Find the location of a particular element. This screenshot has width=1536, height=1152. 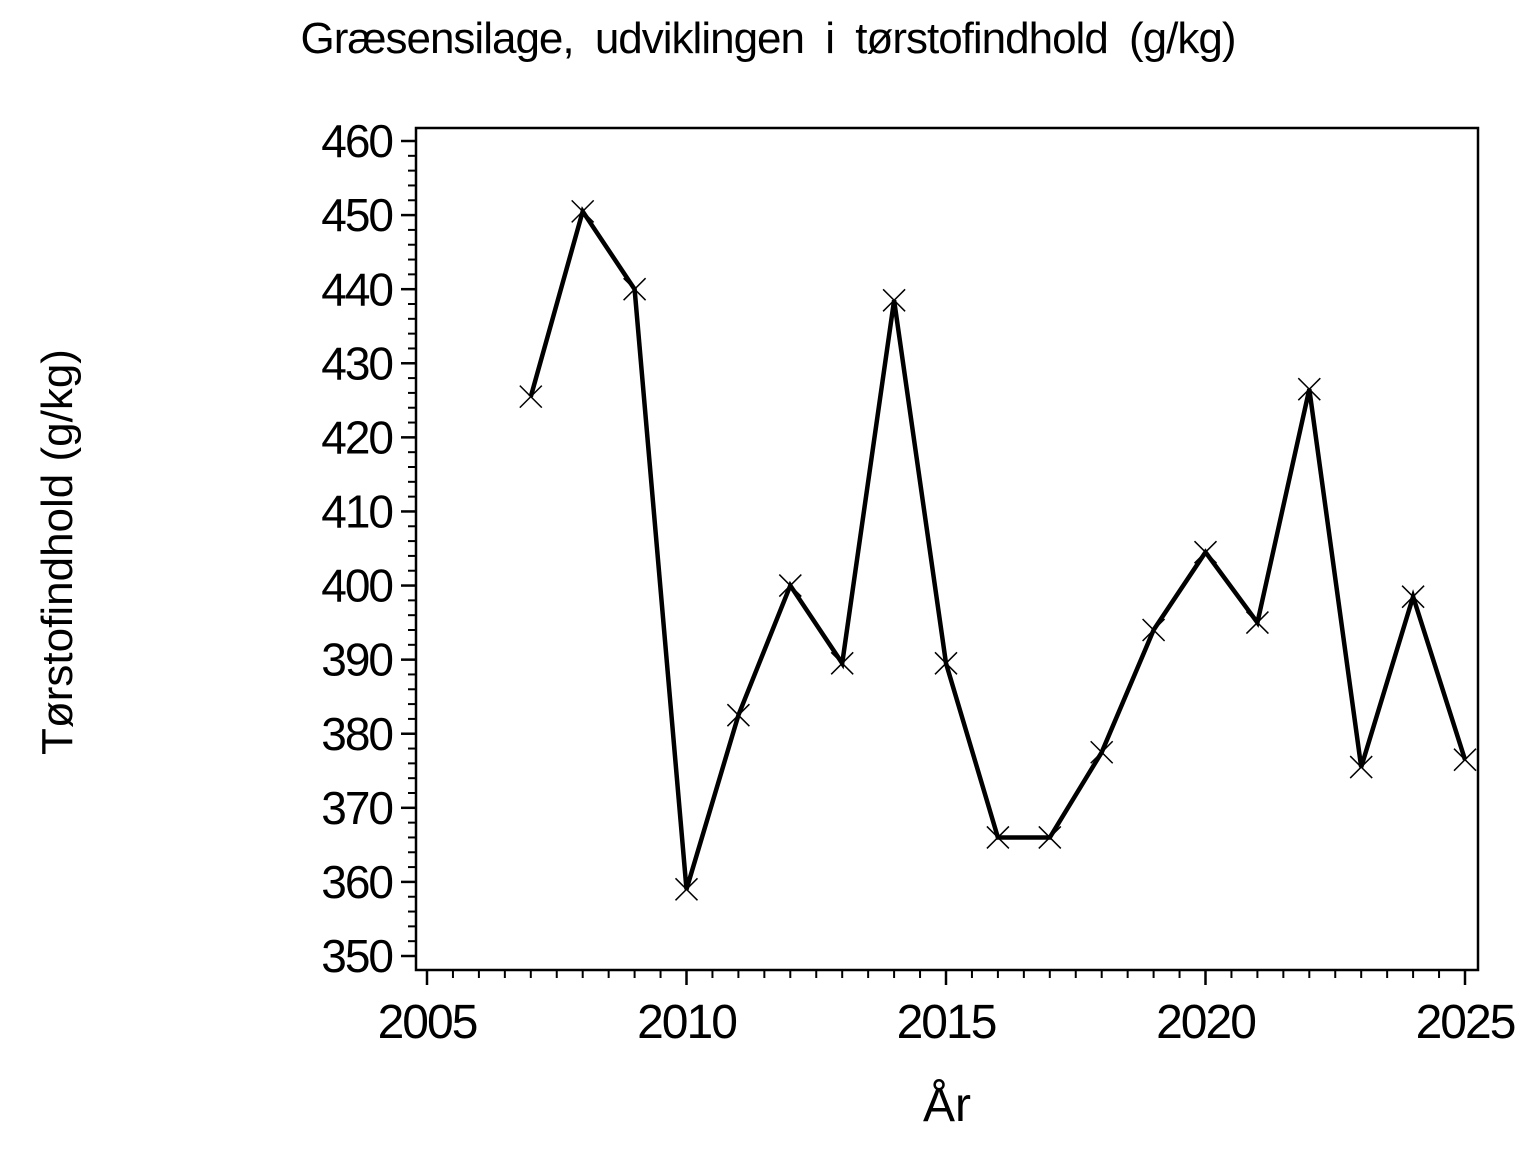

y-axis-title: Tørstofindhold (g/kg) is located at coordinates (57, 552).